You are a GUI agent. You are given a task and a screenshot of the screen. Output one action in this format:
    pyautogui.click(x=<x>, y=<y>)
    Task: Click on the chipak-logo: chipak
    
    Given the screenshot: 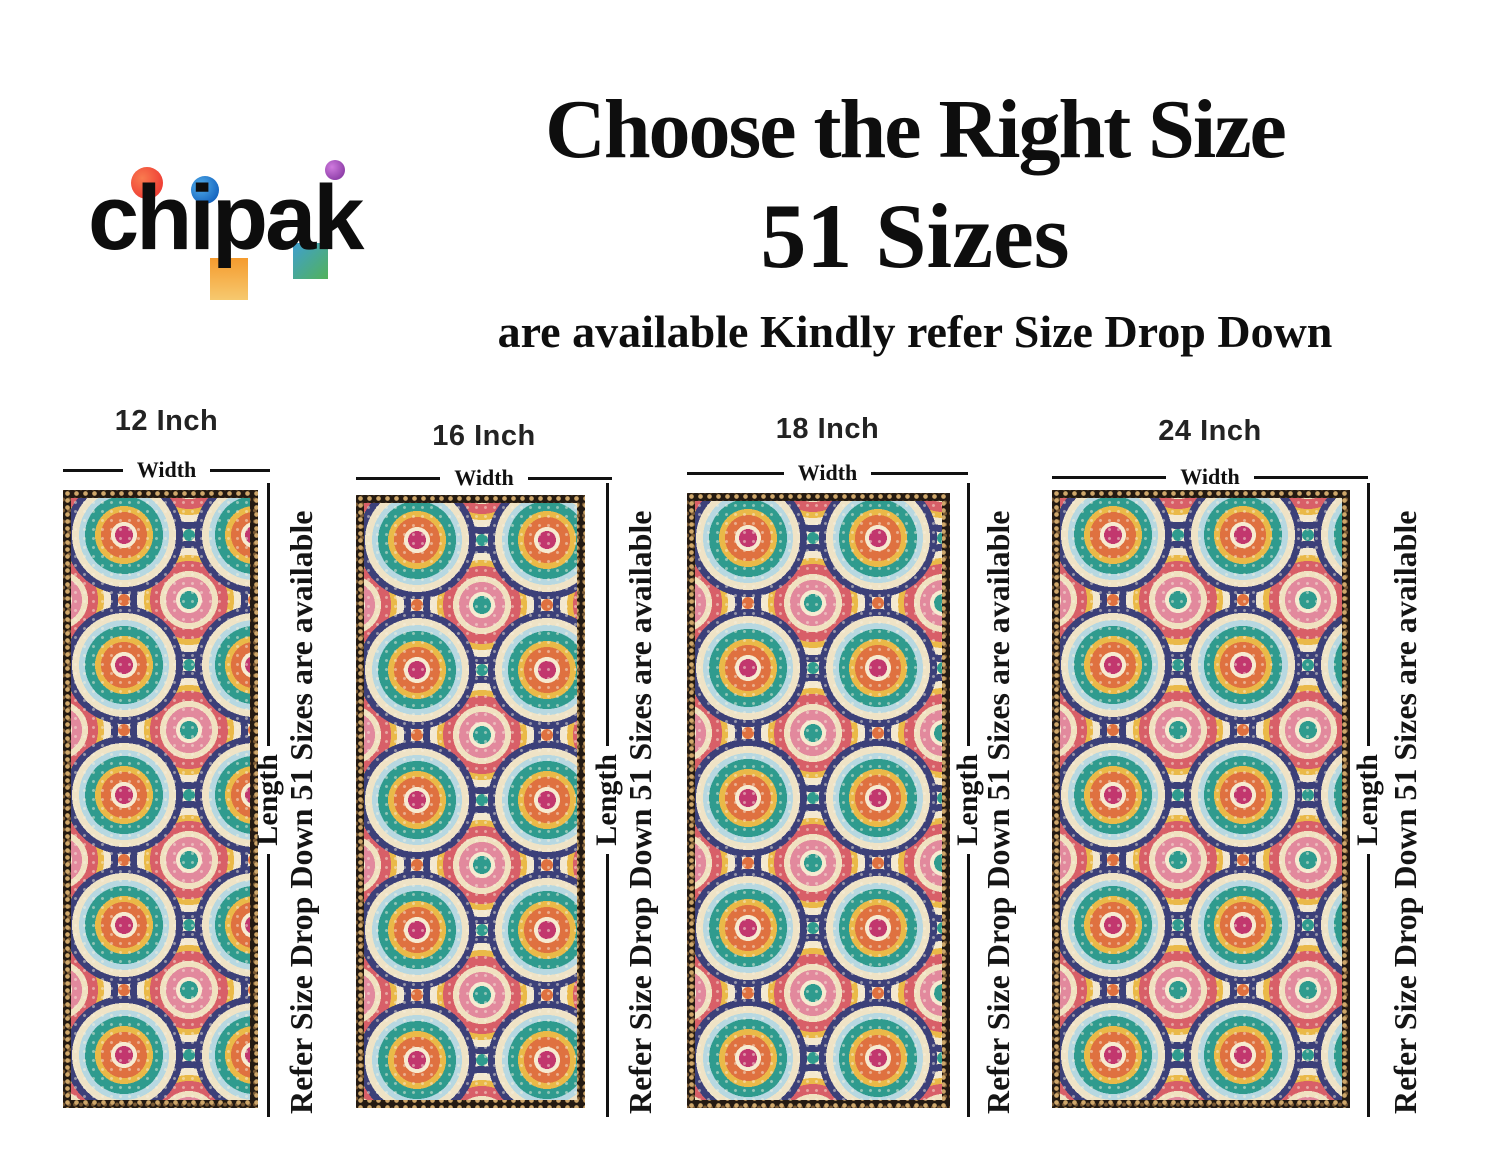 What is the action you would take?
    pyautogui.click(x=245, y=233)
    